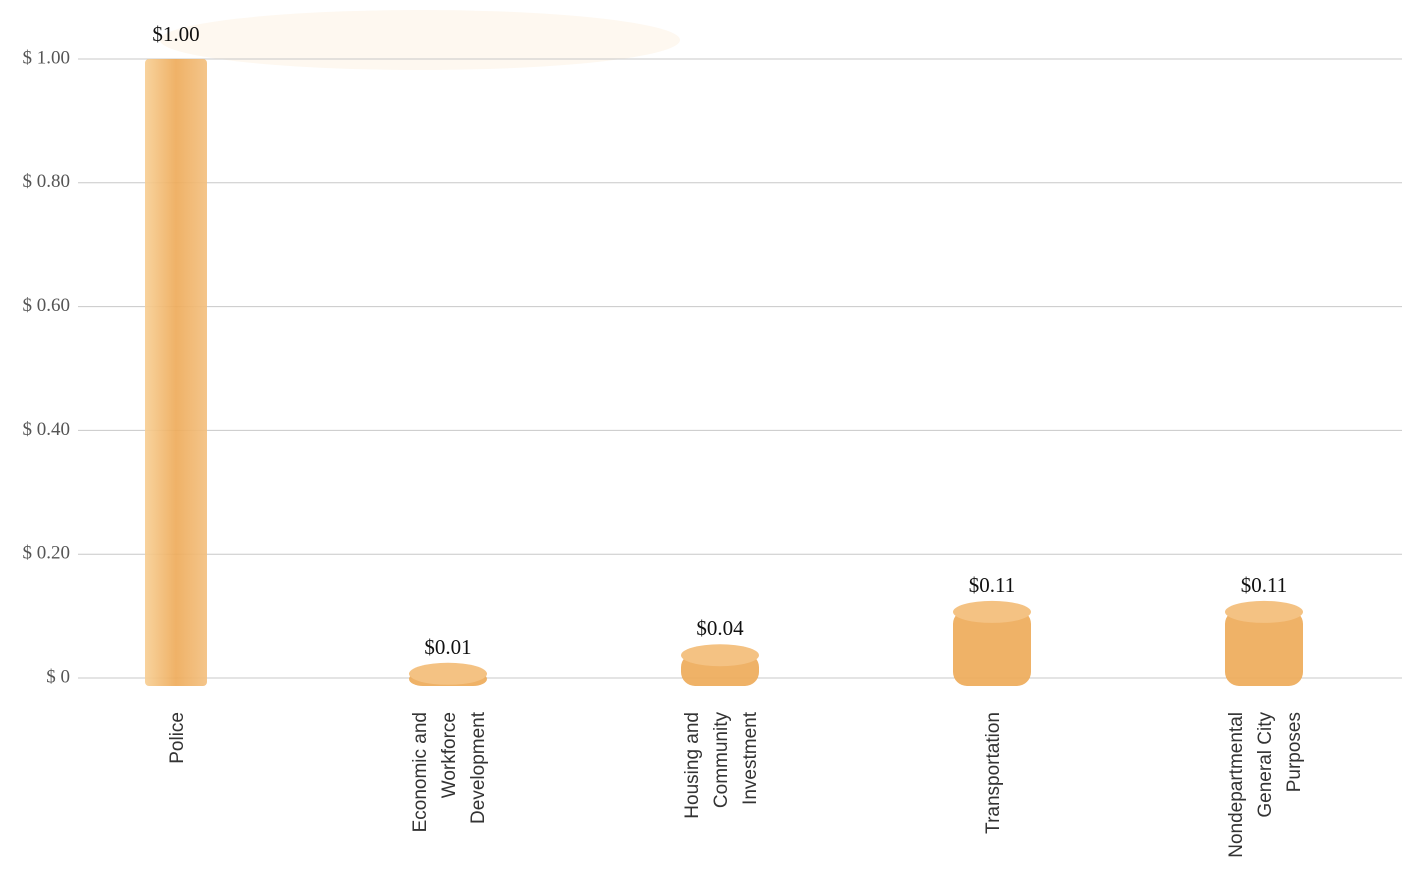 The width and height of the screenshot is (1408, 877). What do you see at coordinates (720, 628) in the screenshot?
I see `value-label: $0.04` at bounding box center [720, 628].